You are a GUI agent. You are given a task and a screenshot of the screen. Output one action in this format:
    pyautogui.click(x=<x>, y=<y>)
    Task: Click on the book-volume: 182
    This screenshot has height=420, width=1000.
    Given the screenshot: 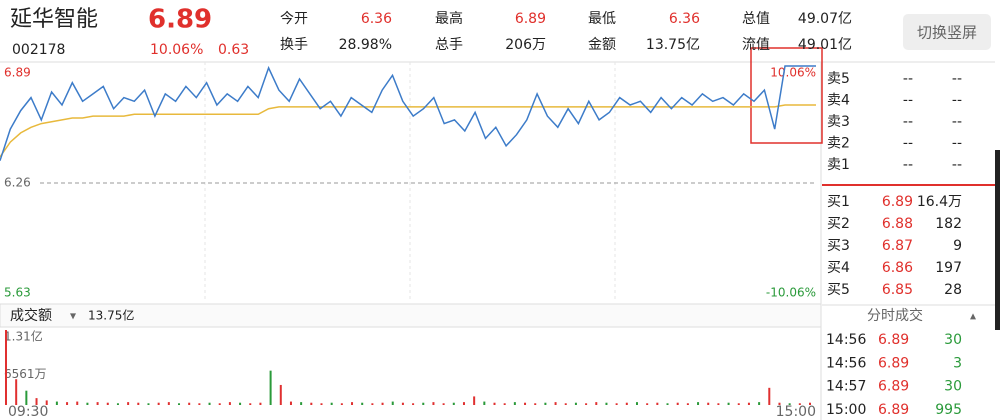 What is the action you would take?
    pyautogui.click(x=948, y=224)
    